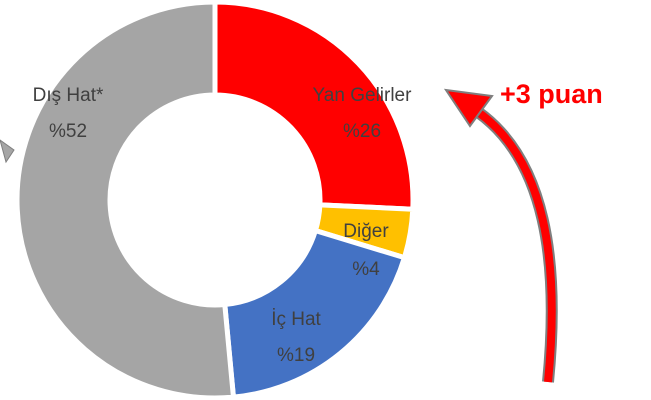 Image resolution: width=651 pixels, height=400 pixels. What do you see at coordinates (68, 131) in the screenshot?
I see `slice-value: %52` at bounding box center [68, 131].